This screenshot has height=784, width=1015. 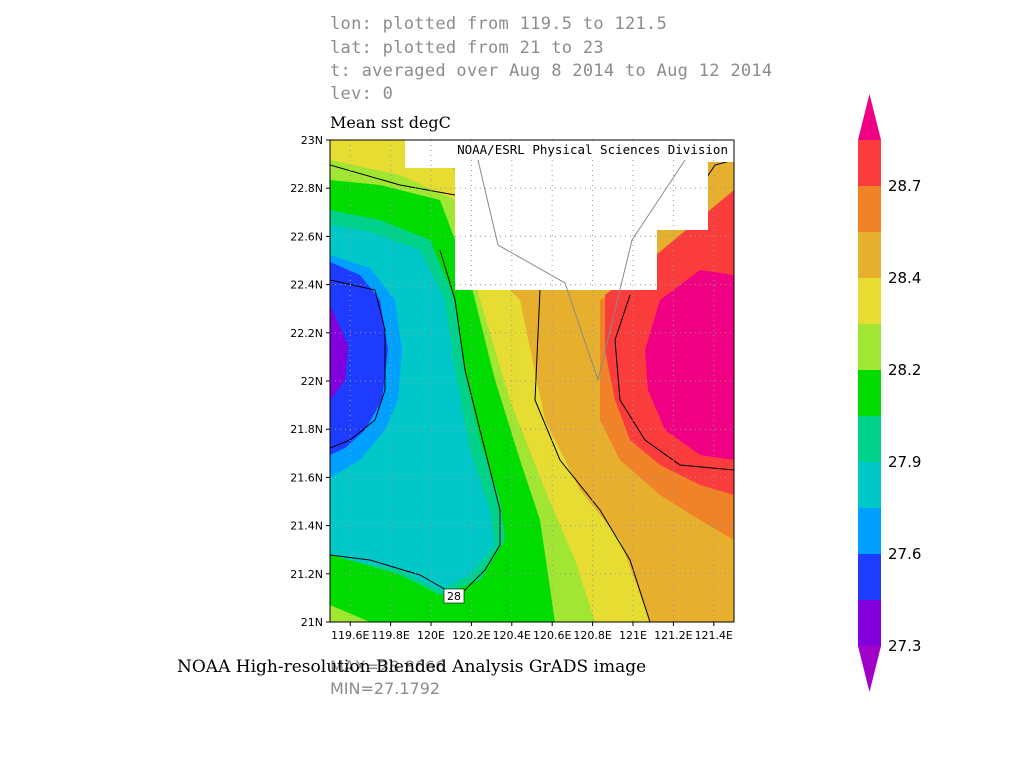 What do you see at coordinates (904, 554) in the screenshot?
I see `colorbar-label: 27.6` at bounding box center [904, 554].